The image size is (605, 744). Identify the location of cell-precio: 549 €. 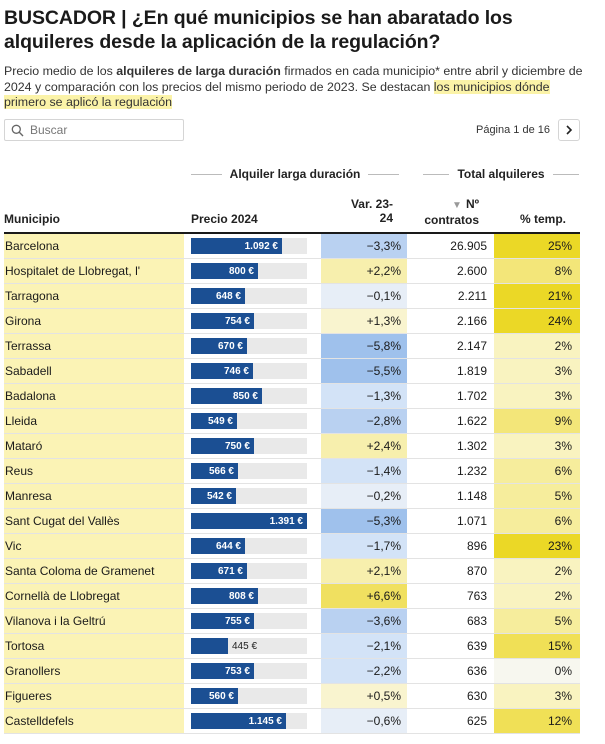
(249, 421).